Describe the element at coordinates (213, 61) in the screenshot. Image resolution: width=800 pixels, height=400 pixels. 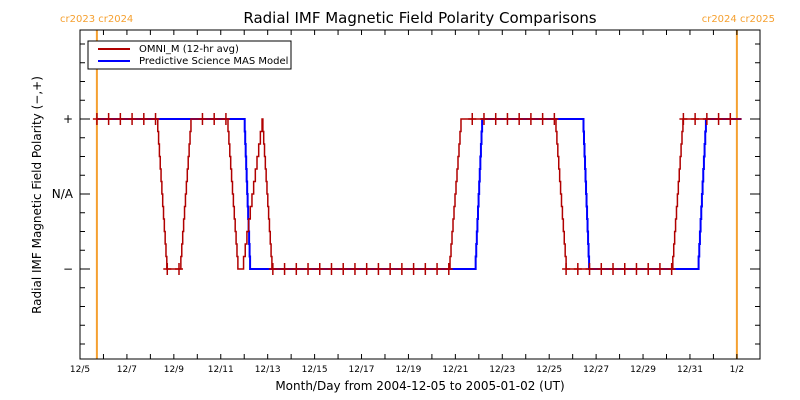
I see `legend-label-mas: Predictive Science MAS Model` at that location.